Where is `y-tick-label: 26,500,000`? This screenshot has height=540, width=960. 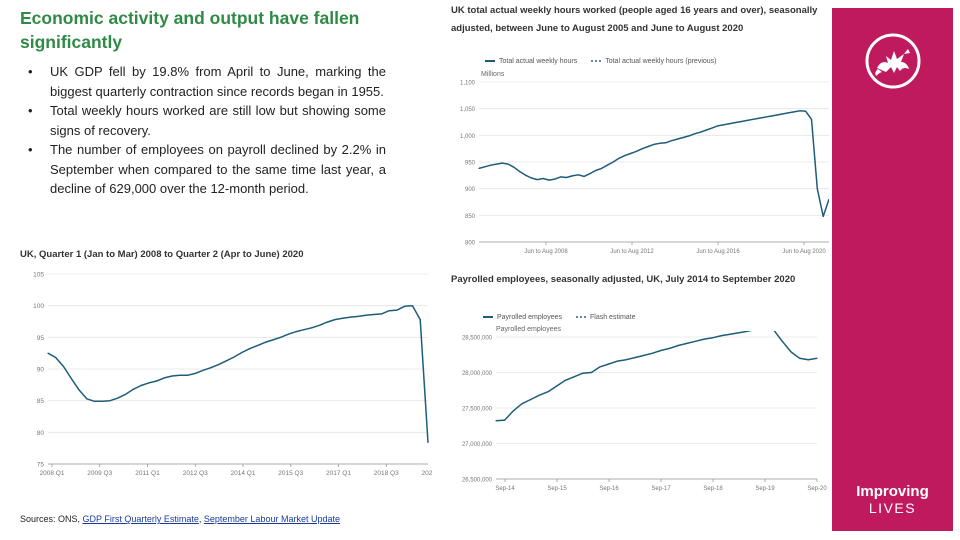 y-tick-label: 26,500,000 is located at coordinates (477, 481).